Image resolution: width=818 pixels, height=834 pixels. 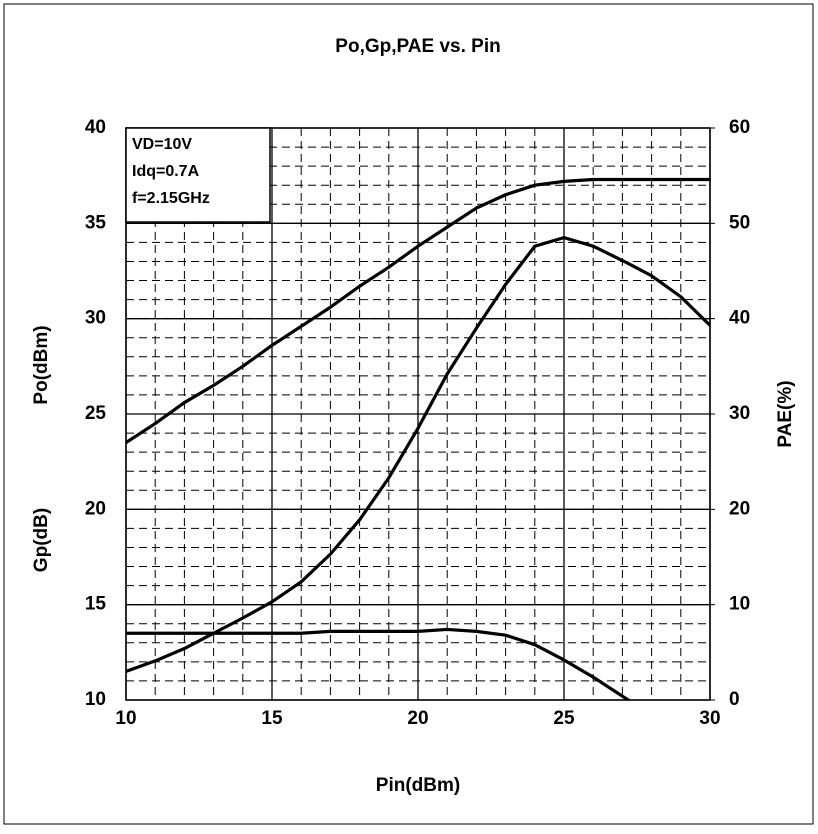 I want to click on y2-tick-label: 0, so click(x=734, y=699).